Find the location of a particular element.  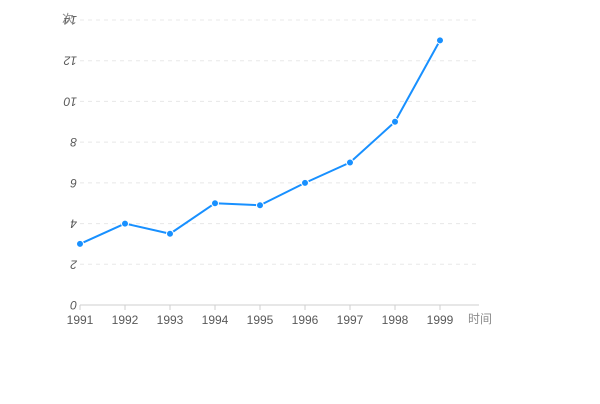

x-axis-tick-labels: 1991 1992 1993 1994 1995 1996 1997 1998 1999 is located at coordinates (260, 320).